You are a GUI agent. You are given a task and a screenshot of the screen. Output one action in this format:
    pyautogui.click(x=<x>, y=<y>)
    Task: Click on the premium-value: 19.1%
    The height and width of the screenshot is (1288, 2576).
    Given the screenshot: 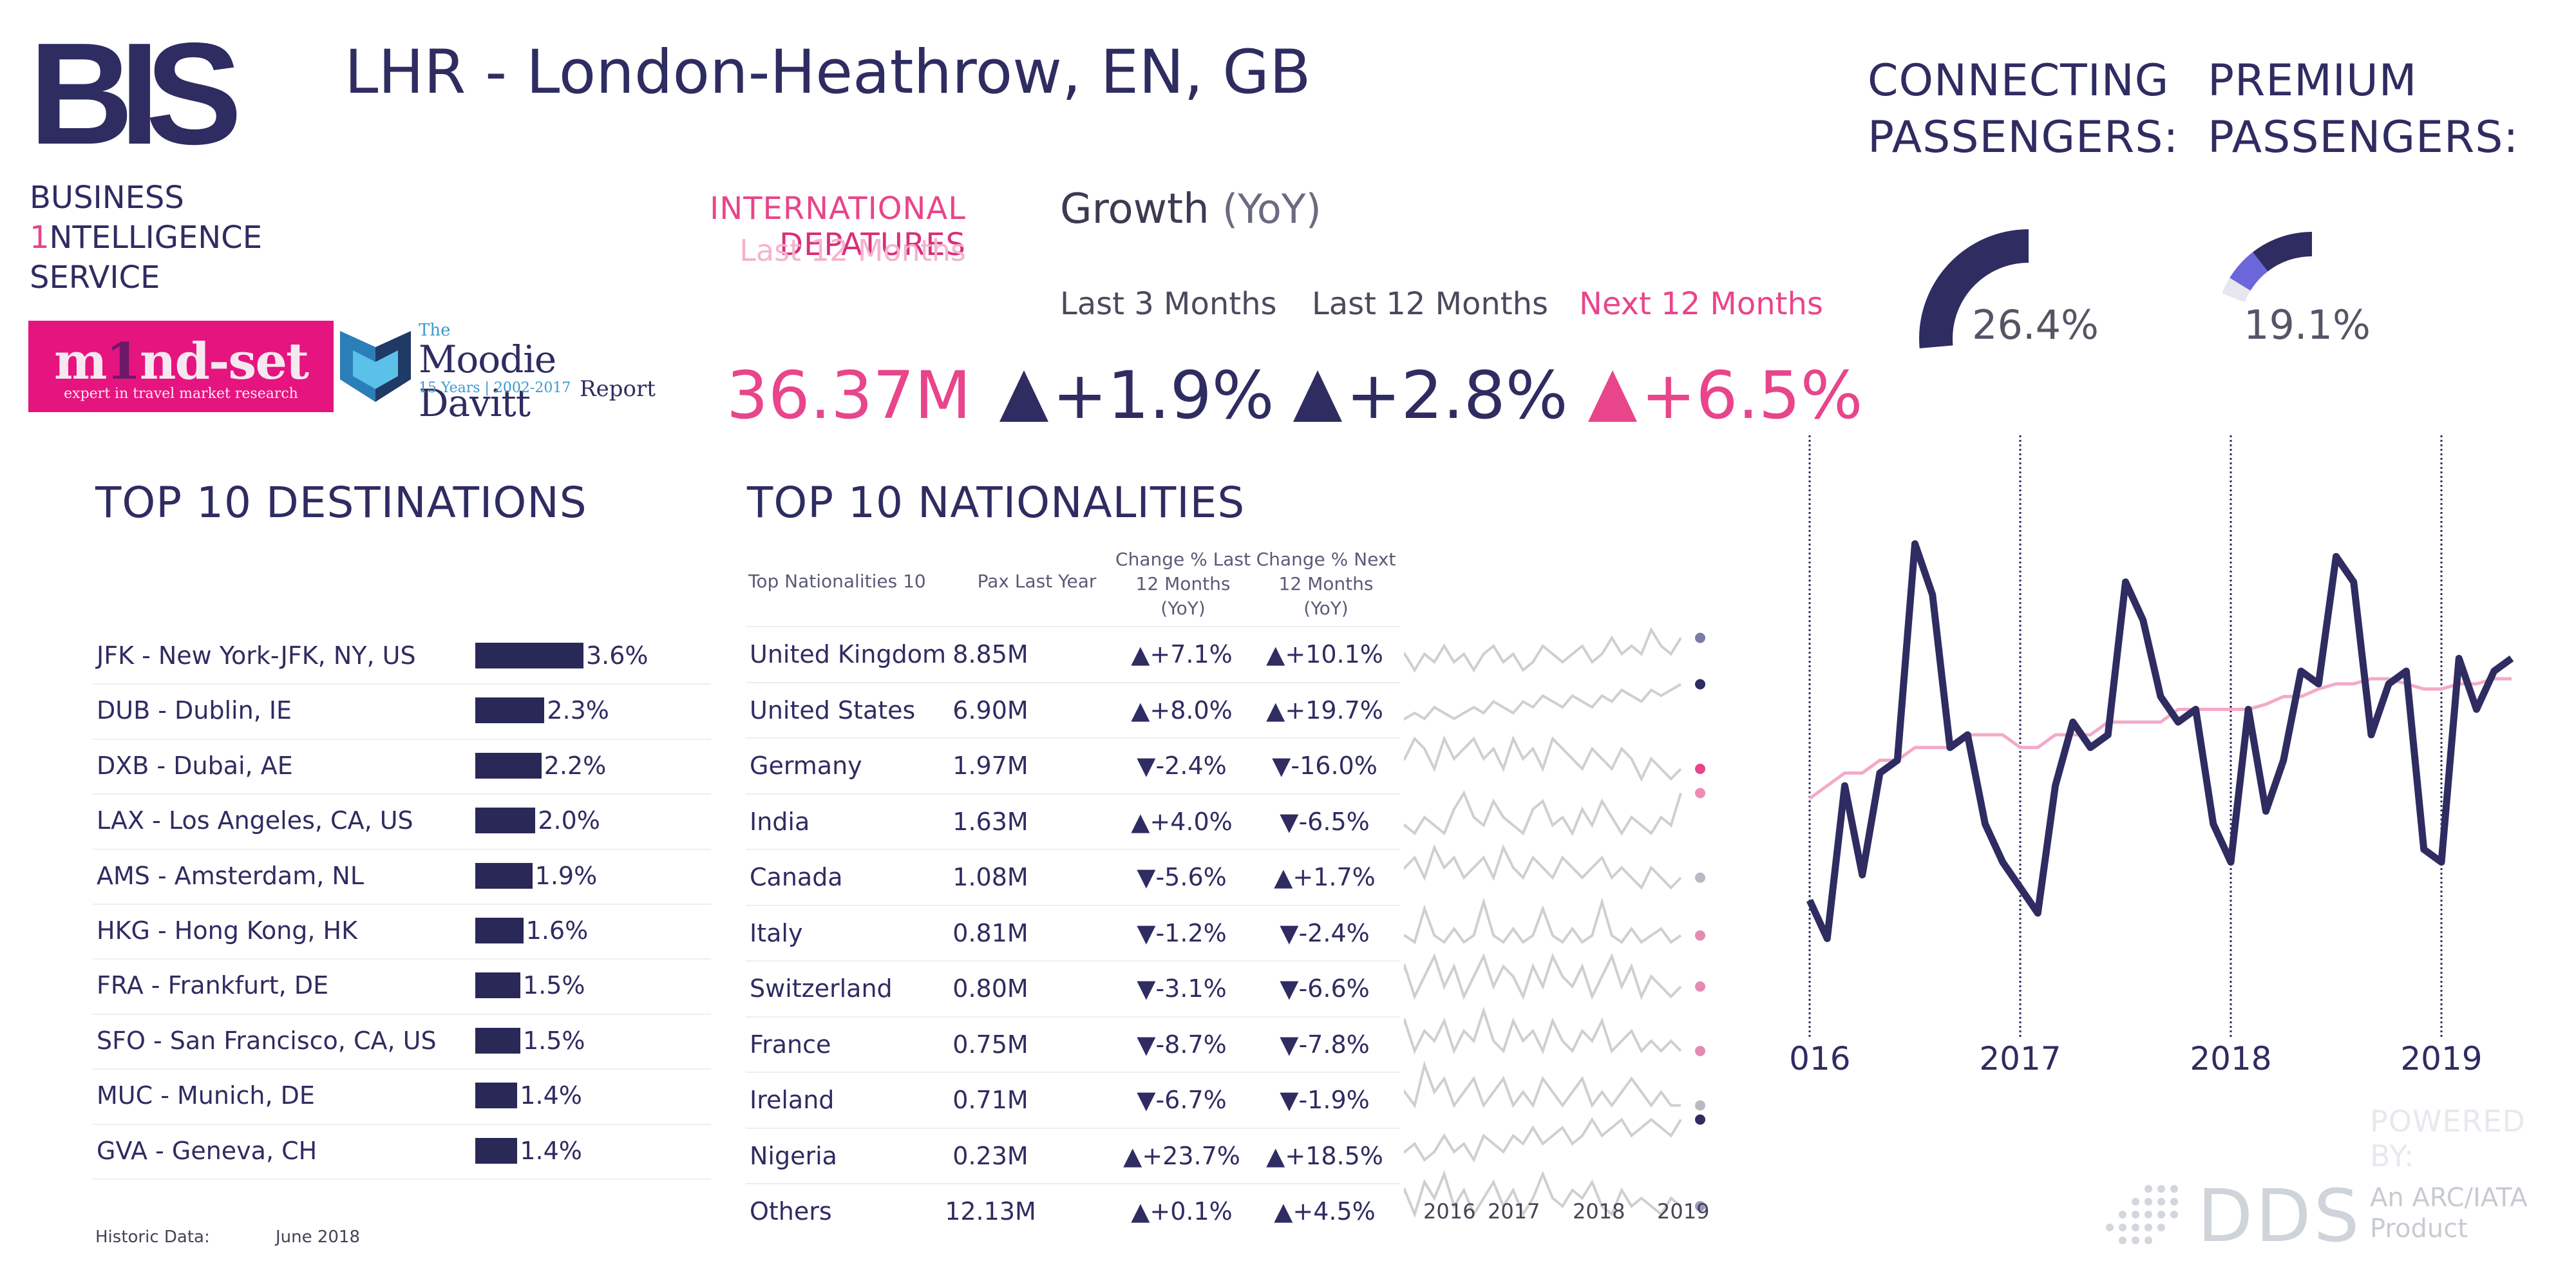 What is the action you would take?
    pyautogui.click(x=2307, y=325)
    